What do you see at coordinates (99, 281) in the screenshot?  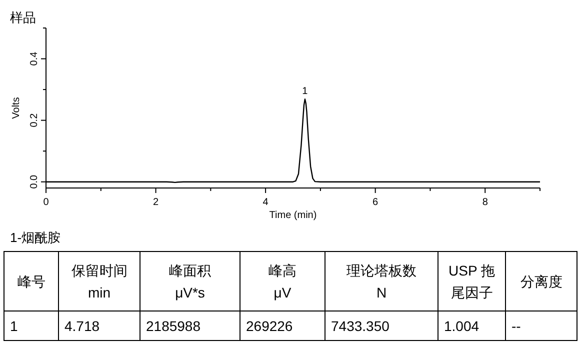 I see `text: 保留时间 min` at bounding box center [99, 281].